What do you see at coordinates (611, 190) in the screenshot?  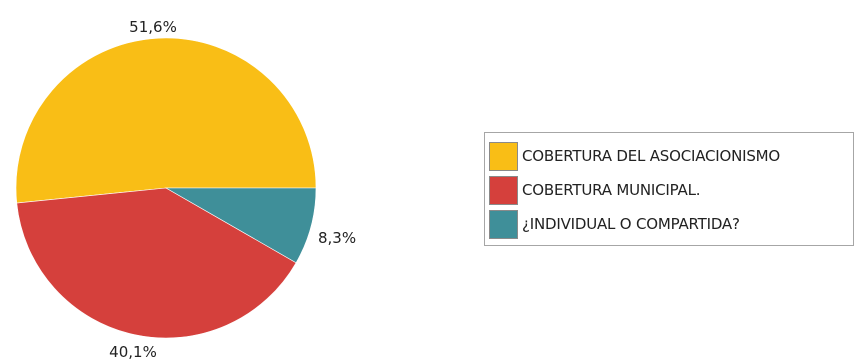 I see `legend-label-municipal: COBERTURA MUNICIPAL.` at bounding box center [611, 190].